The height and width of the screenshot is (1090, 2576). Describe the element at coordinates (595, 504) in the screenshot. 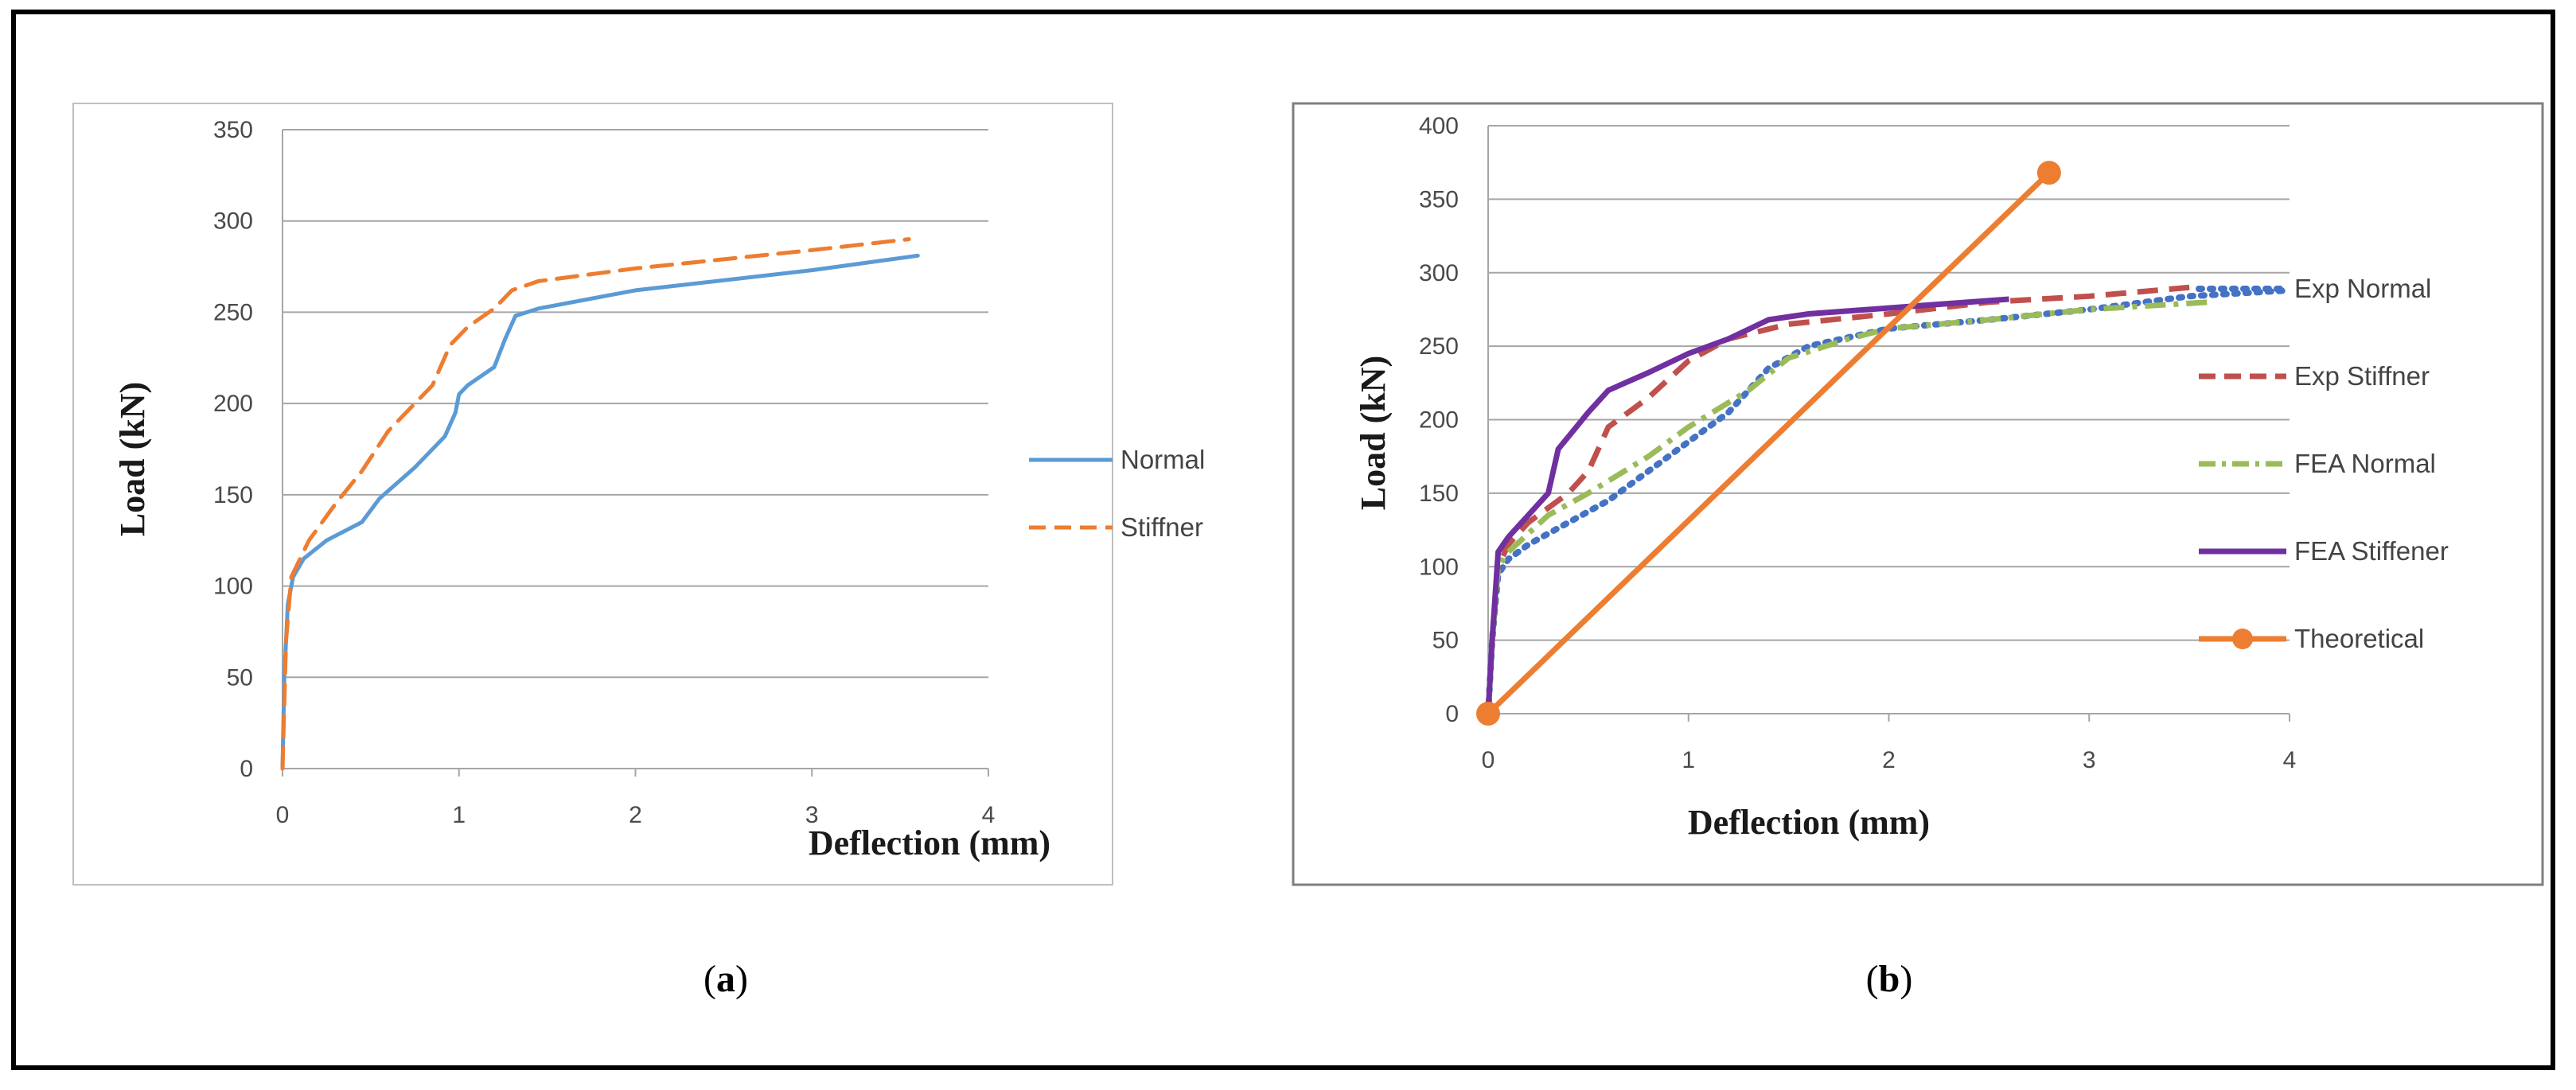

I see `series-line-stiffner` at that location.